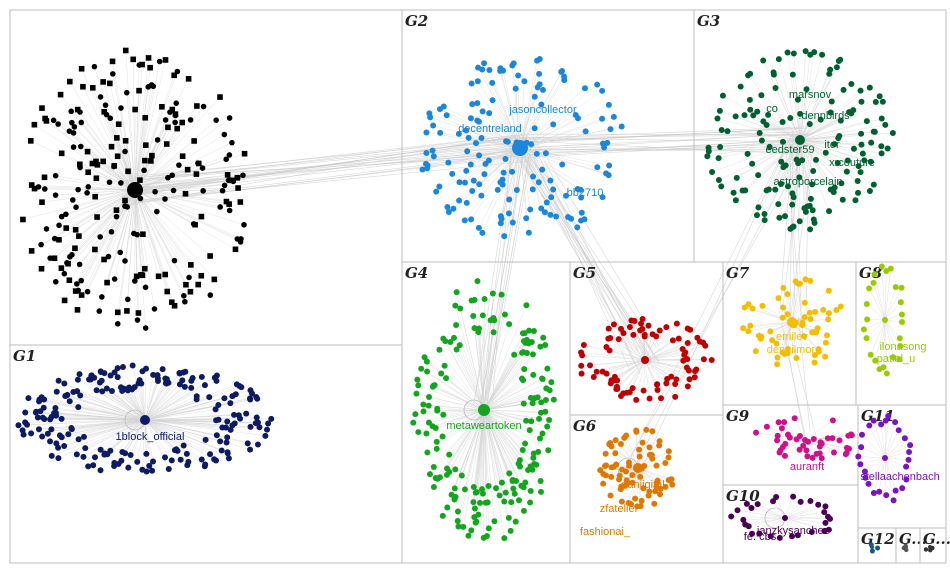 The width and height of the screenshot is (950, 574). Describe the element at coordinates (886, 373) in the screenshot. I see `node-g8` at that location.